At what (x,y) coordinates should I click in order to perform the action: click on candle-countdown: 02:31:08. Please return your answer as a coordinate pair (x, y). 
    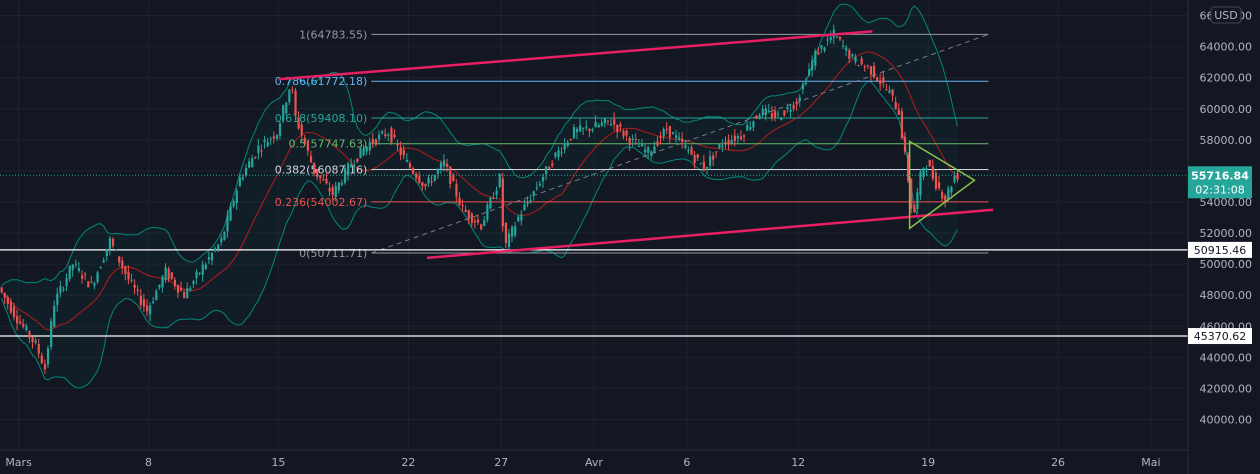
    Looking at the image, I should click on (1219, 189).